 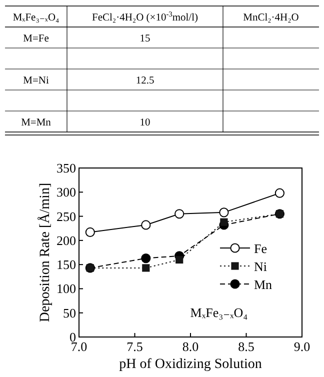 I want to click on x-tick-label: 9.0, so click(x=302, y=346).